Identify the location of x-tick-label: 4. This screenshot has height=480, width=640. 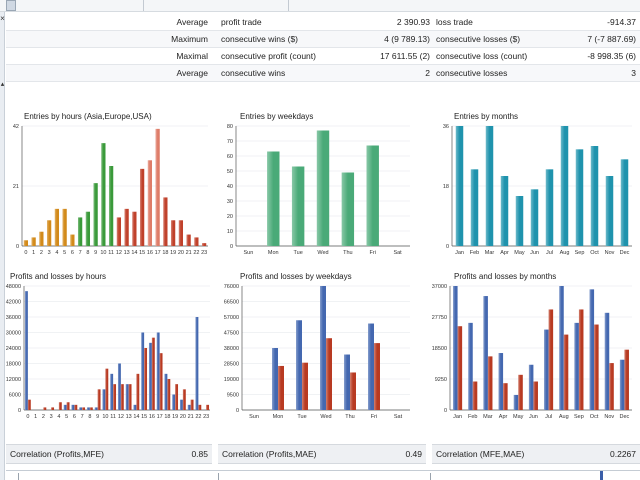
(56, 253).